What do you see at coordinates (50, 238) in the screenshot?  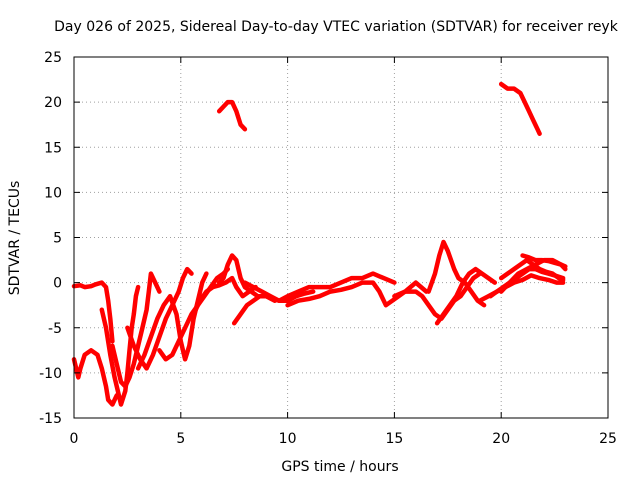 I see `y-tick-labels: -15 -10 -5 0 5 10 15 20 25` at bounding box center [50, 238].